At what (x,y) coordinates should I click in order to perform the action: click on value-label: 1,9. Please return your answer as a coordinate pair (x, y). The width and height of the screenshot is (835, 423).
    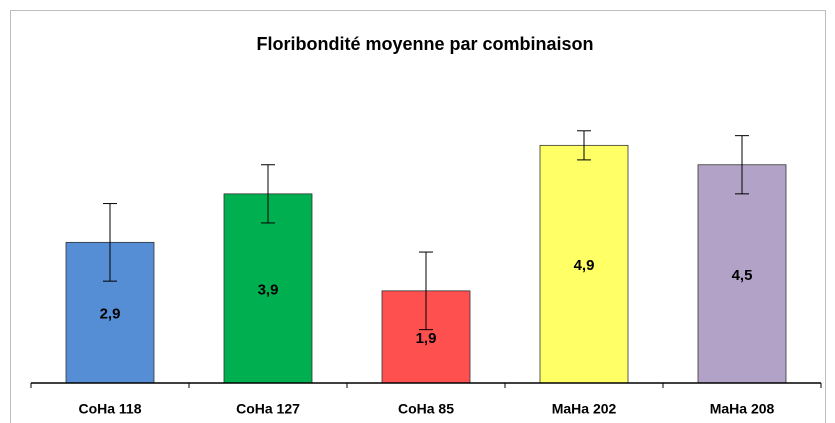
    Looking at the image, I should click on (426, 338).